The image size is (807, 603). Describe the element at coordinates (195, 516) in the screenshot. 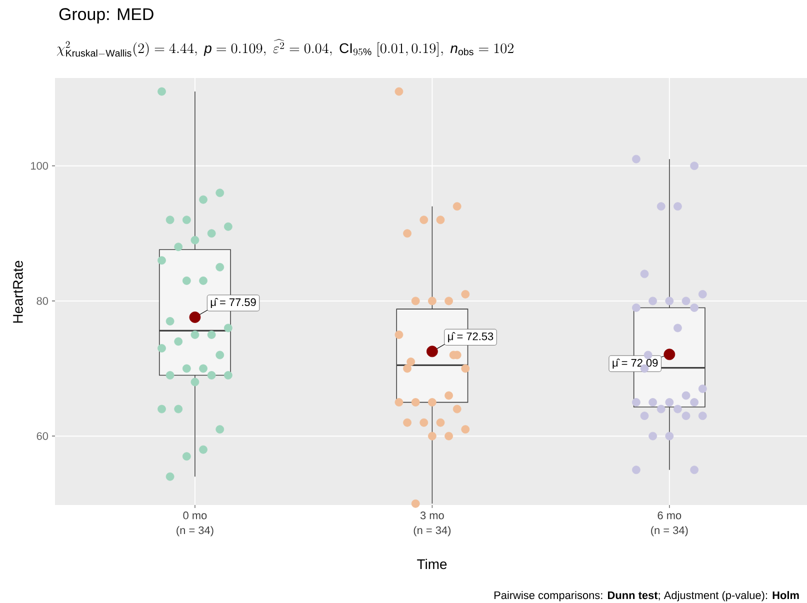

I see `x-tick-label: 0 mo` at that location.